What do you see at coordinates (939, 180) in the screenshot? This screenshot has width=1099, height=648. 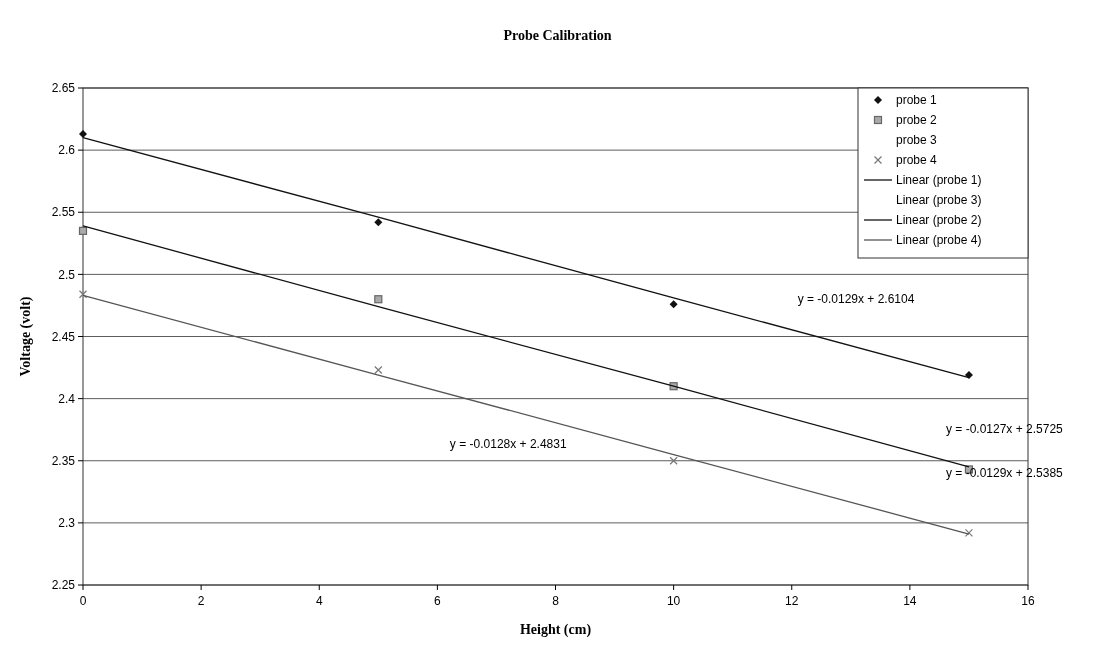 I see `legend-label: Linear (probe 1)` at bounding box center [939, 180].